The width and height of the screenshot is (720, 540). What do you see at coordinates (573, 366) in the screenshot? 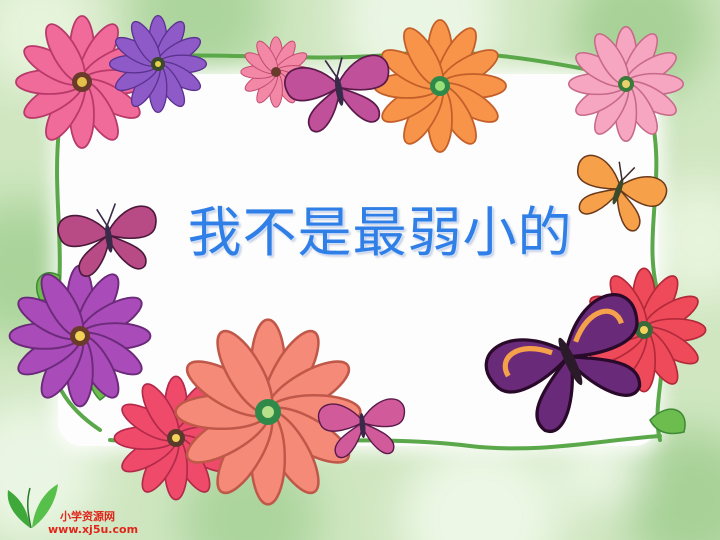
I see `butterfly-large-right` at bounding box center [573, 366].